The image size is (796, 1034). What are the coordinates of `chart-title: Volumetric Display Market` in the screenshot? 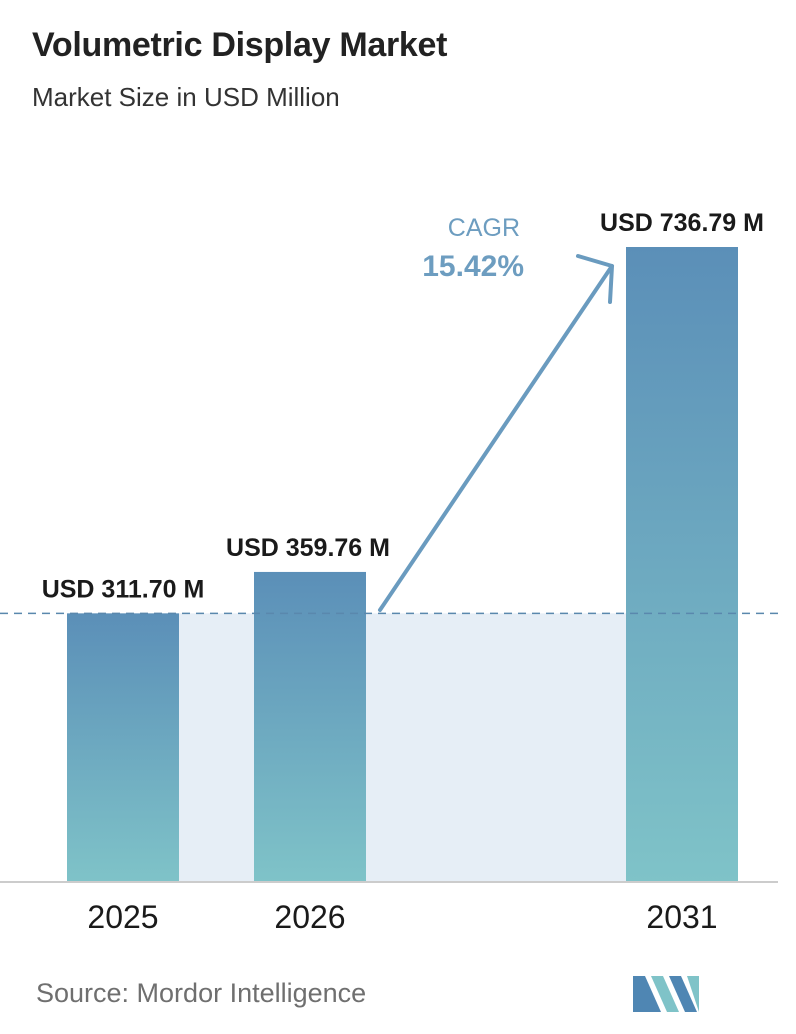 It's located at (240, 45).